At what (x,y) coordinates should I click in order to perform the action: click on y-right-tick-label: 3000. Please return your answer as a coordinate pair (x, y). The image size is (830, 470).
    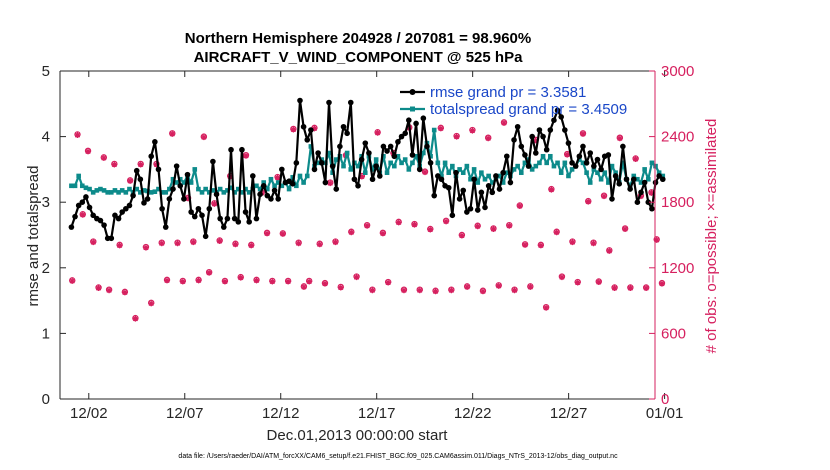
    Looking at the image, I should click on (677, 71).